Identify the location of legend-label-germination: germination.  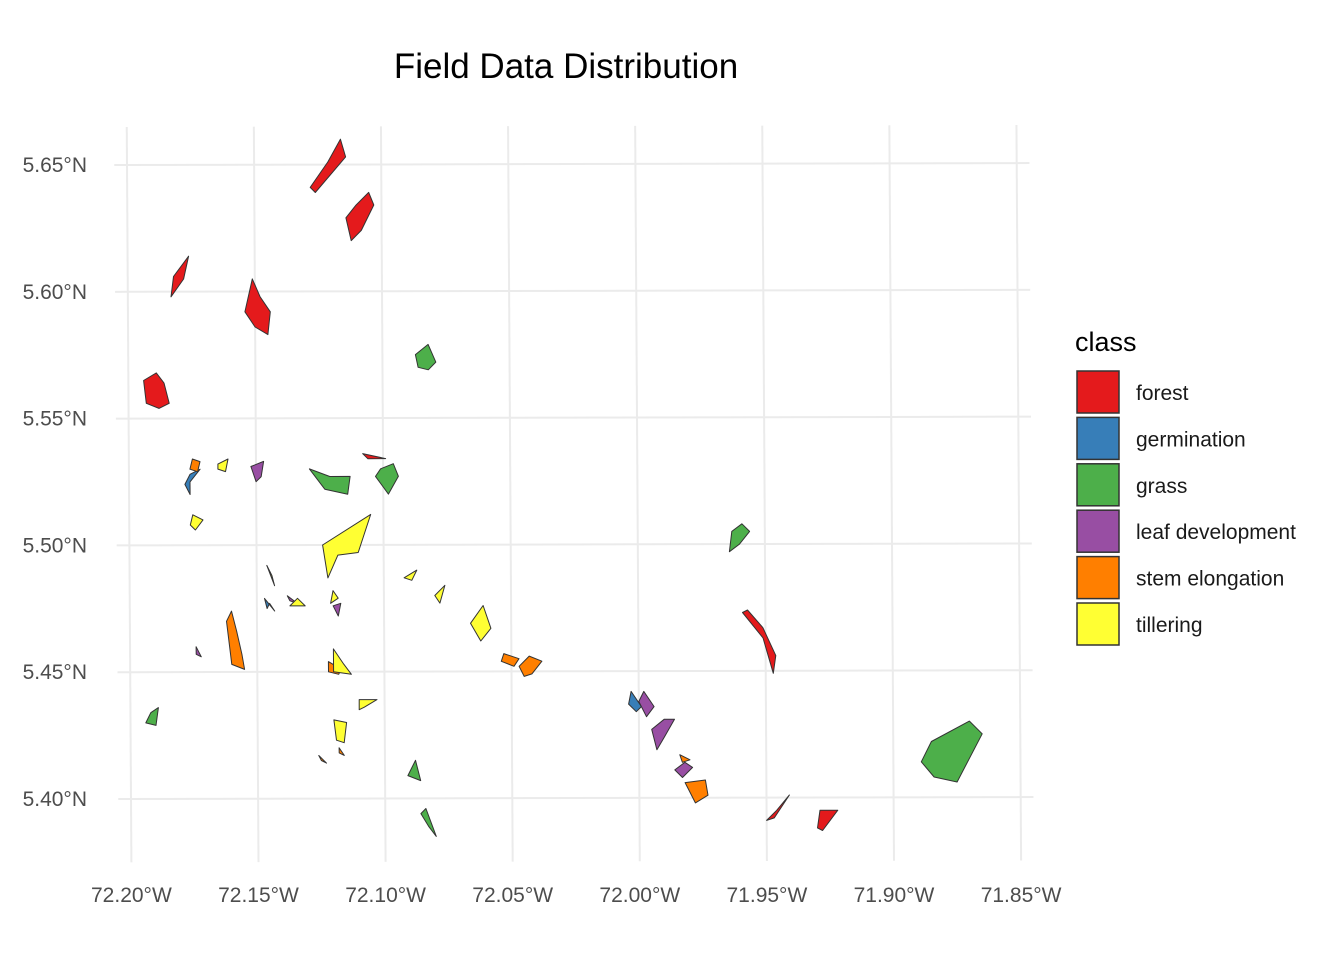
(1191, 439).